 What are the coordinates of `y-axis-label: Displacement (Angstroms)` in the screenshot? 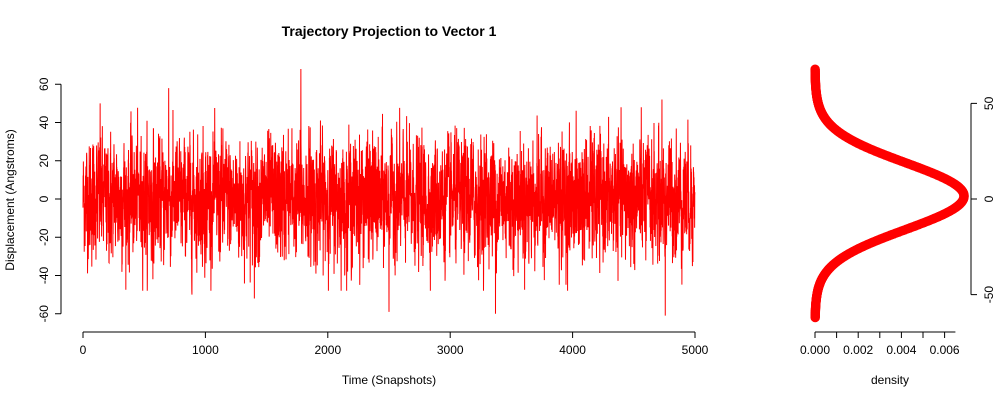 It's located at (10, 199).